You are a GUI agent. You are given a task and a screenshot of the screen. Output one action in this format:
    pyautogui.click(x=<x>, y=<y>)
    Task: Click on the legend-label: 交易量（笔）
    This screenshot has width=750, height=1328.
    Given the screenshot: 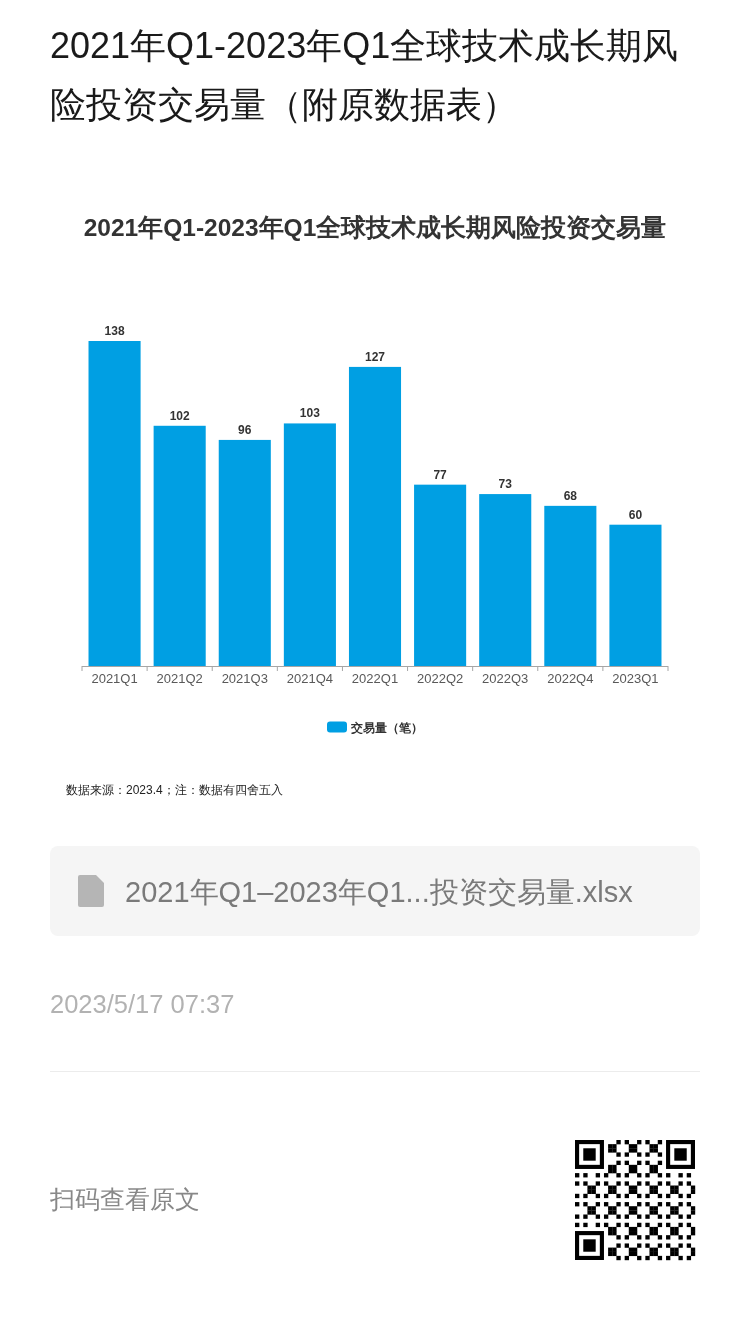 What is the action you would take?
    pyautogui.click(x=387, y=727)
    